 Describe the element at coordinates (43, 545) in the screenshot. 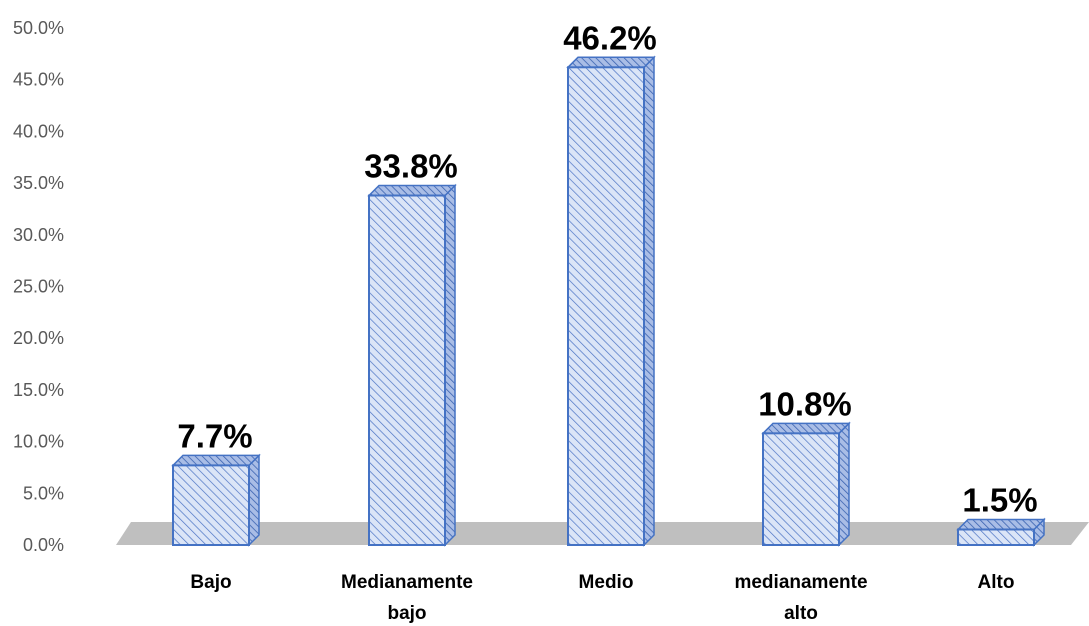

I see `y-tick-label: 0.0%` at that location.